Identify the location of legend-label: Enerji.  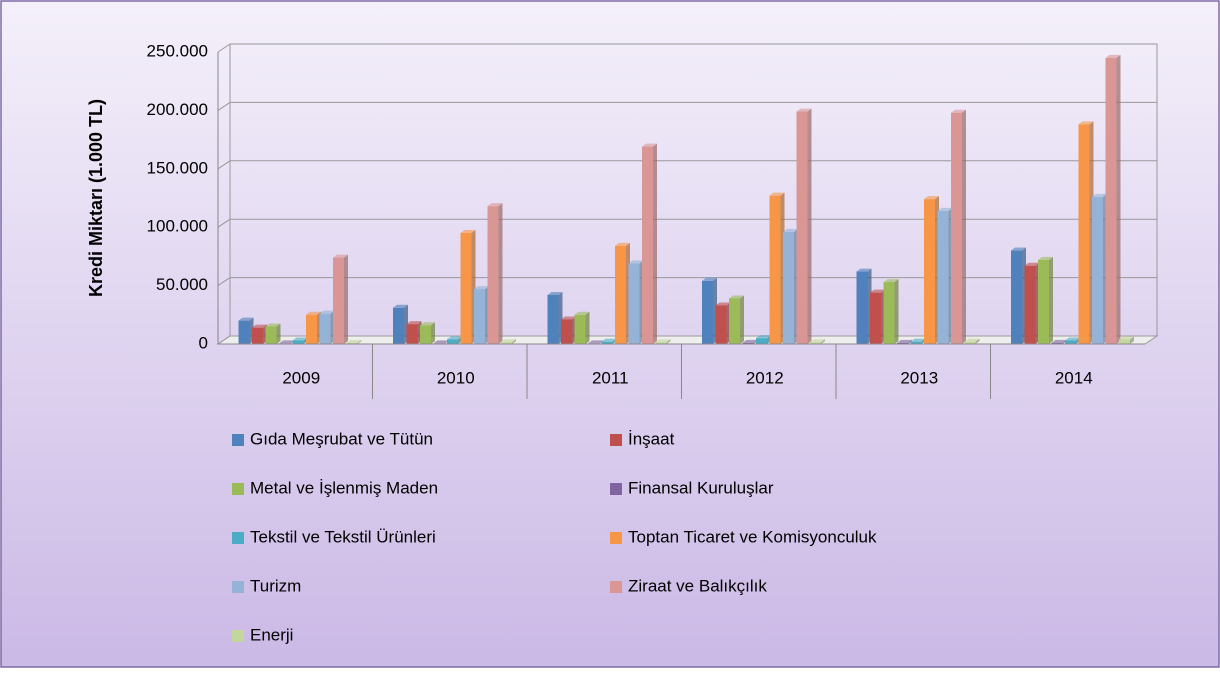
(271, 634).